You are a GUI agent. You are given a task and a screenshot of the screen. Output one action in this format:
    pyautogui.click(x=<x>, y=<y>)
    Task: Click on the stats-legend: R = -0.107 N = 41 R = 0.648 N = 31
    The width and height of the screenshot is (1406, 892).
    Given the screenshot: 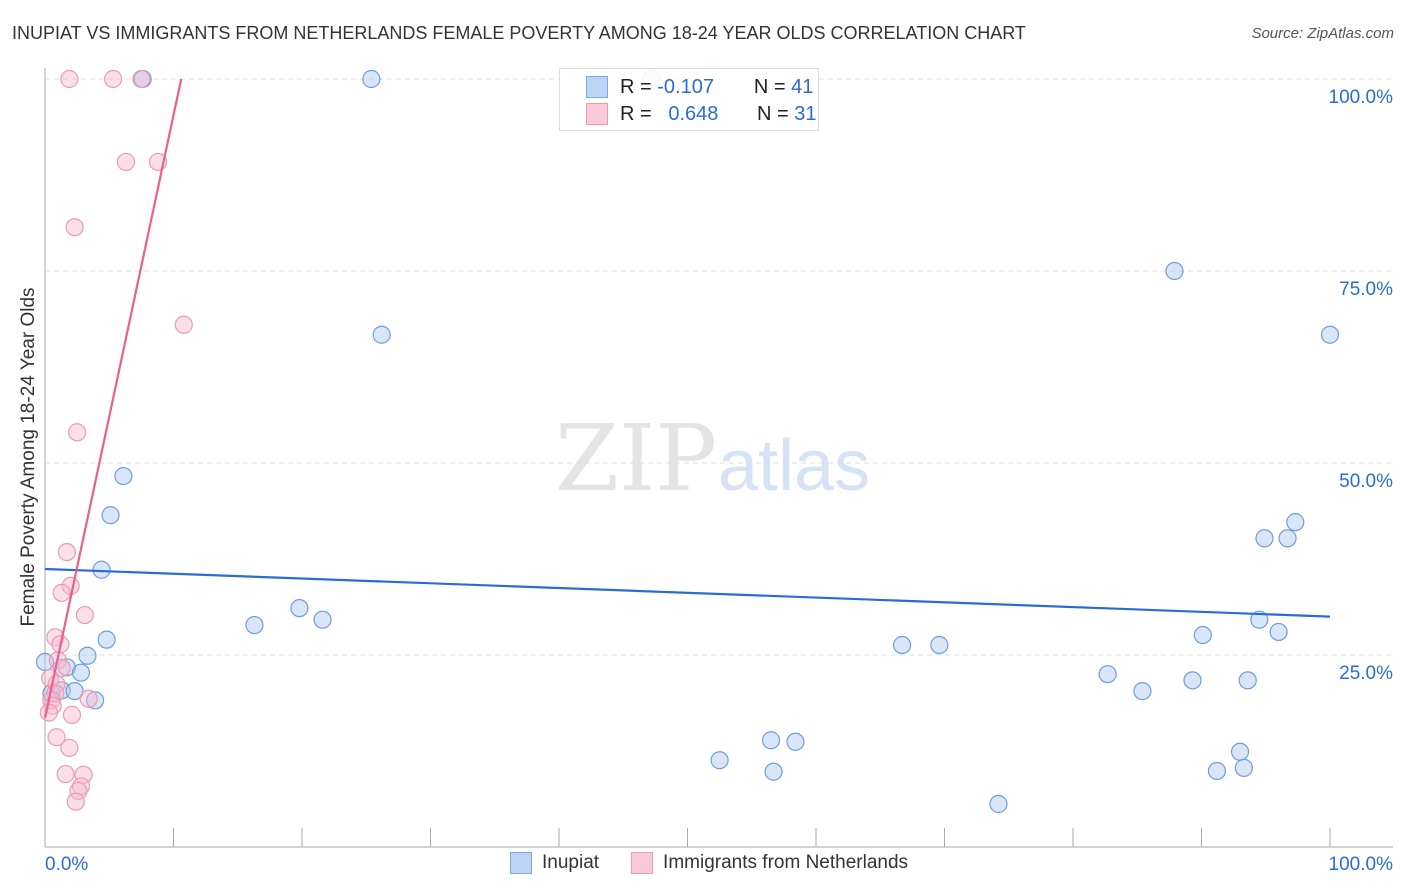 What is the action you would take?
    pyautogui.click(x=689, y=99)
    